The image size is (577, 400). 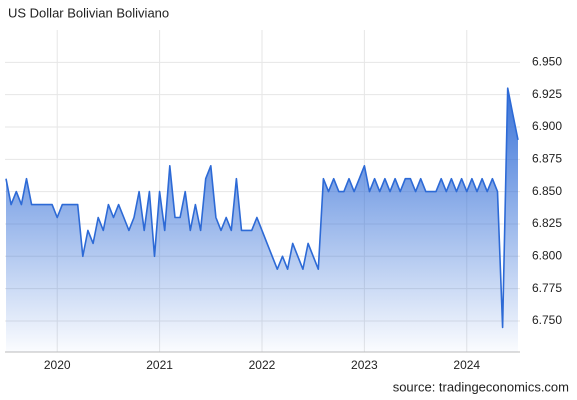 I want to click on source: source: tradingeconomics.com, so click(x=481, y=386).